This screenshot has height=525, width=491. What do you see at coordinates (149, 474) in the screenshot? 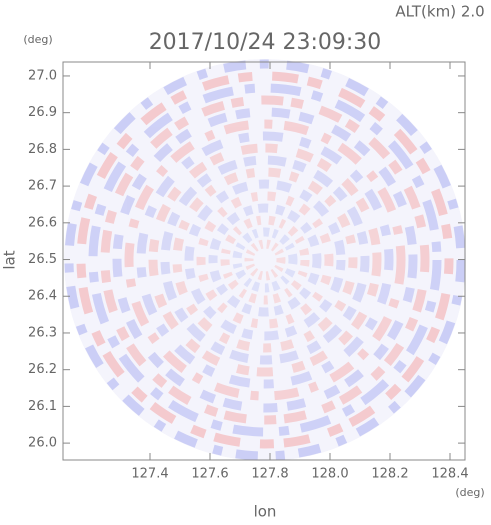
I see `x-tick-label: 127.4` at bounding box center [149, 474].